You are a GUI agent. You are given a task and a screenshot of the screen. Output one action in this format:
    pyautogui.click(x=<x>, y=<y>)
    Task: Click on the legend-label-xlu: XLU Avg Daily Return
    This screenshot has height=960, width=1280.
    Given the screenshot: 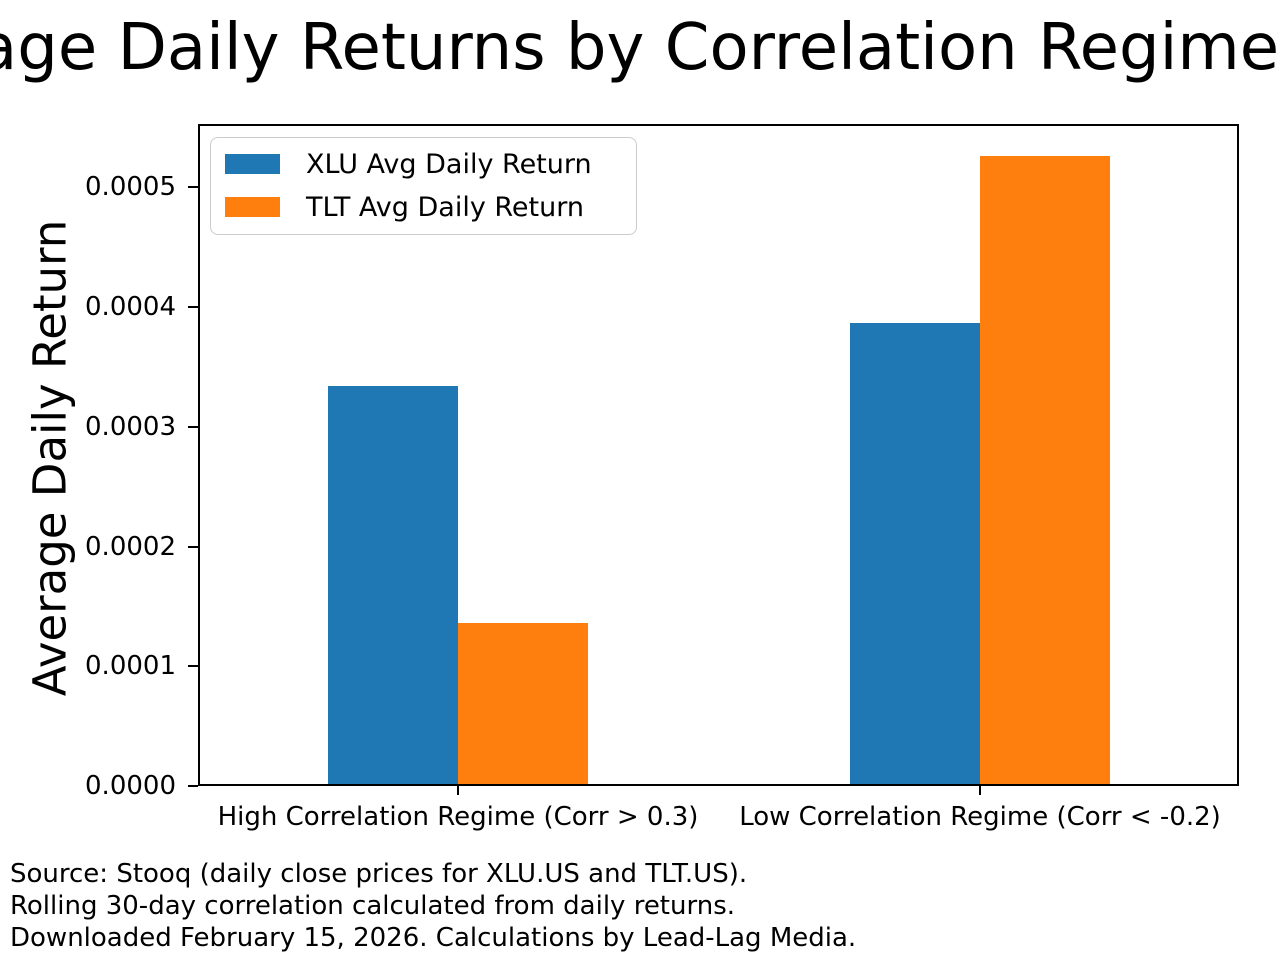 What is the action you would take?
    pyautogui.click(x=449, y=164)
    